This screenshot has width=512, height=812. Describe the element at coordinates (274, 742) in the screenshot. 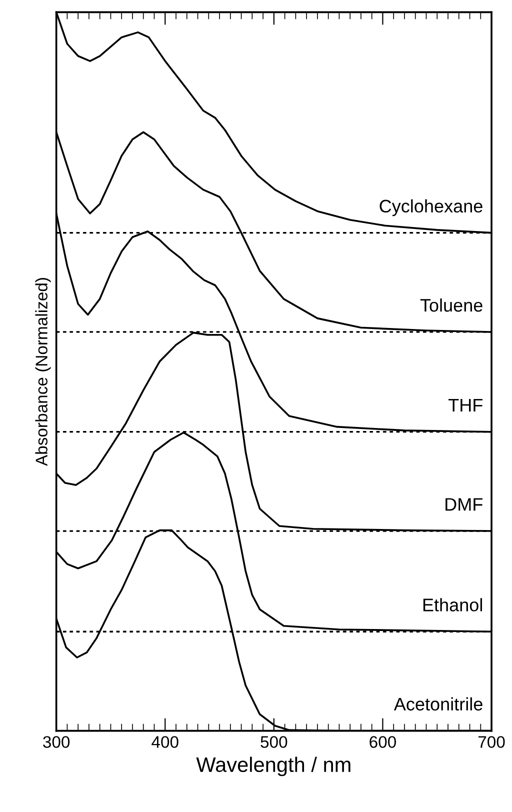

I see `x-tick-label: 500` at that location.